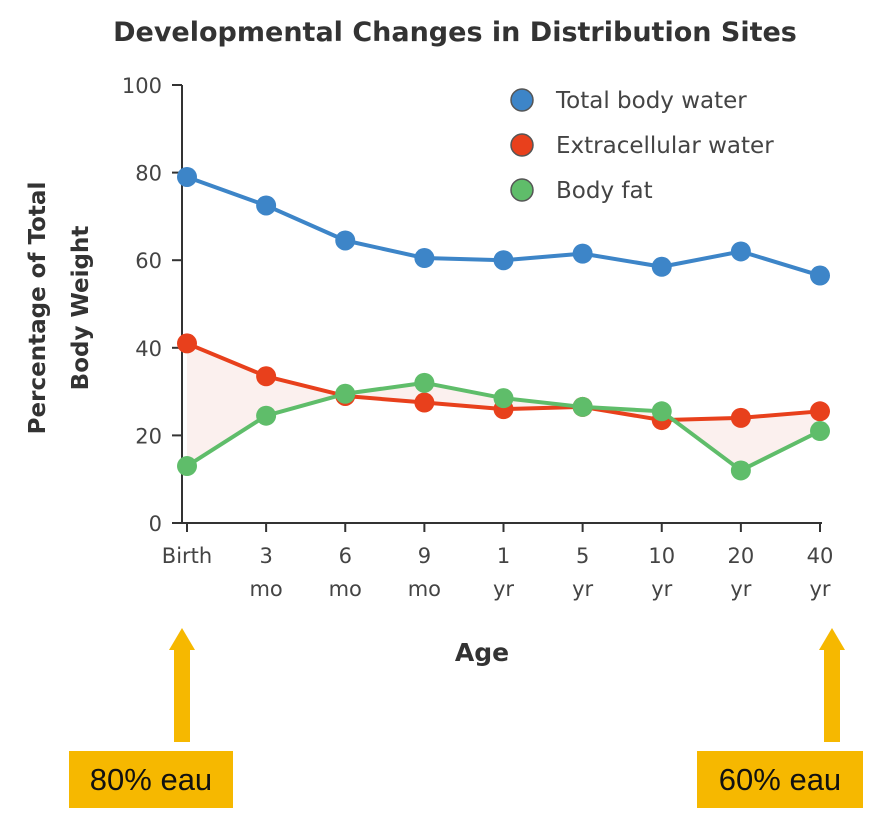 The height and width of the screenshot is (824, 880). What do you see at coordinates (148, 174) in the screenshot?
I see `y-tick-label: 80` at bounding box center [148, 174].